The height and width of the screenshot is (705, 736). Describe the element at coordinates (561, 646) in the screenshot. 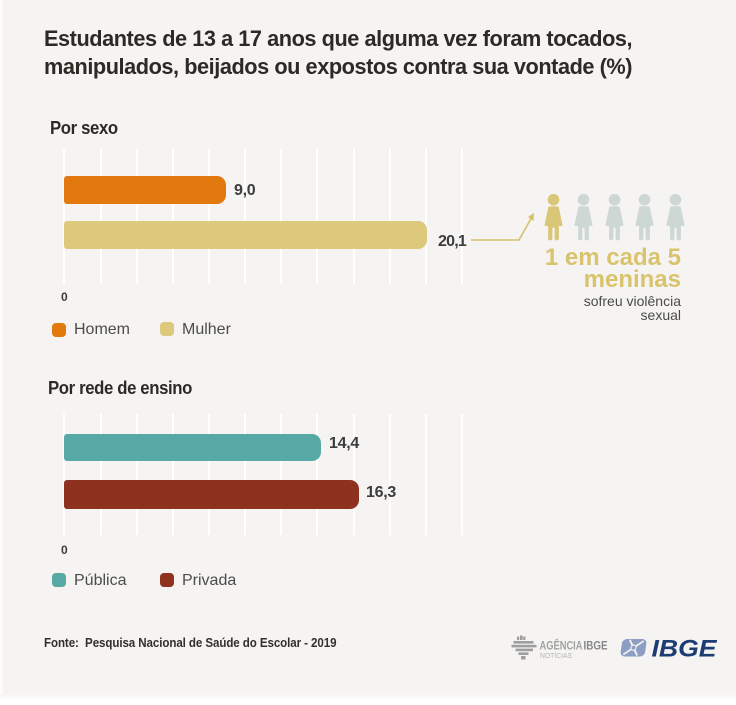

I see `svg-text: AGÊNCIA` at that location.